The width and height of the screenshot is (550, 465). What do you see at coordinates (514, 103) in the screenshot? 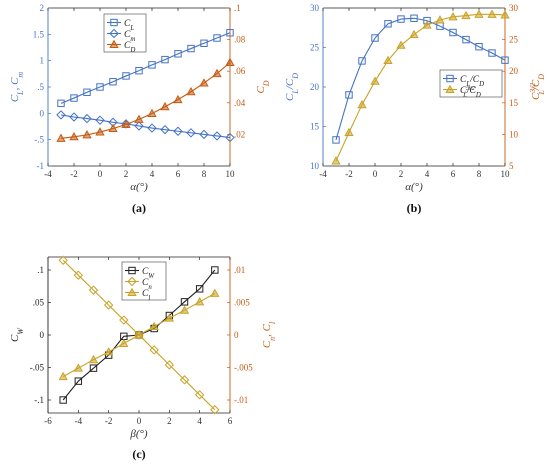
I see `y-right-tick-label: 15` at bounding box center [514, 103].